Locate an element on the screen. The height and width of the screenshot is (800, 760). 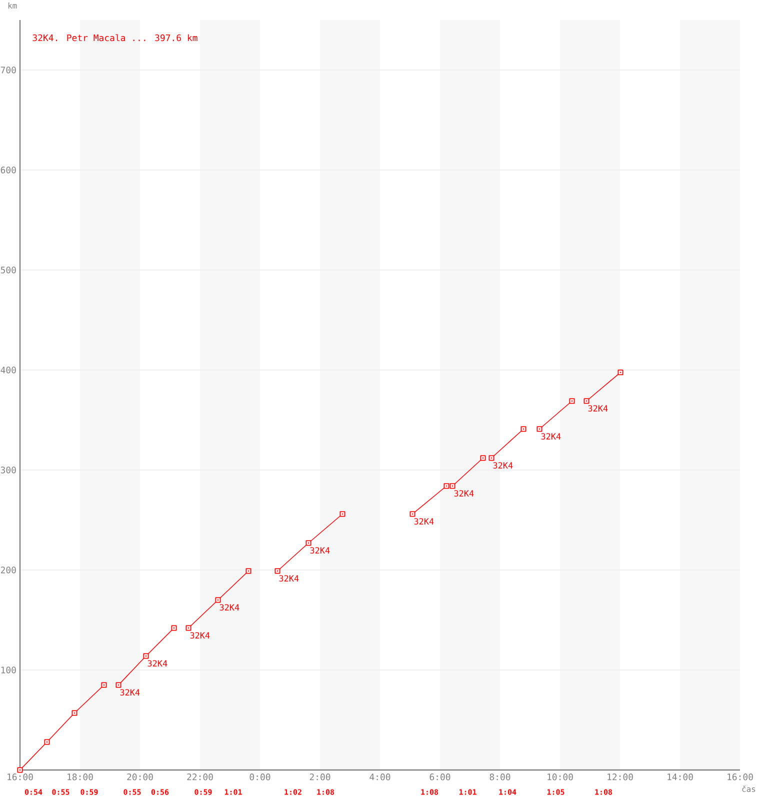
y-tick-label: 700 is located at coordinates (8, 70).